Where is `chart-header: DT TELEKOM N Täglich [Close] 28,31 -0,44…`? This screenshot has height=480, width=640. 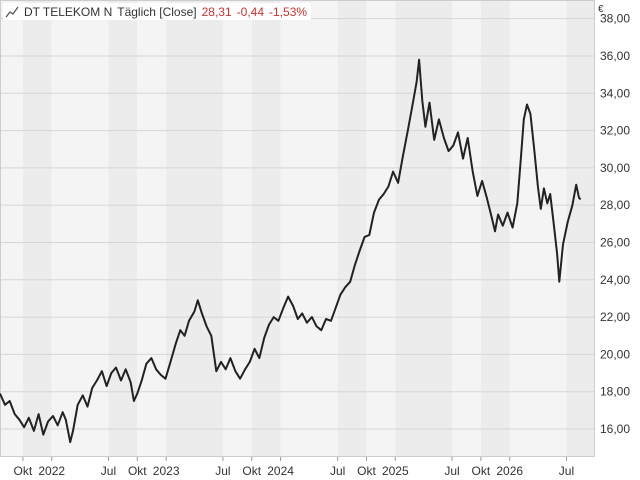 chart-header: DT TELEKOM N Täglich [Close] 28,31 -0,44… is located at coordinates (157, 11).